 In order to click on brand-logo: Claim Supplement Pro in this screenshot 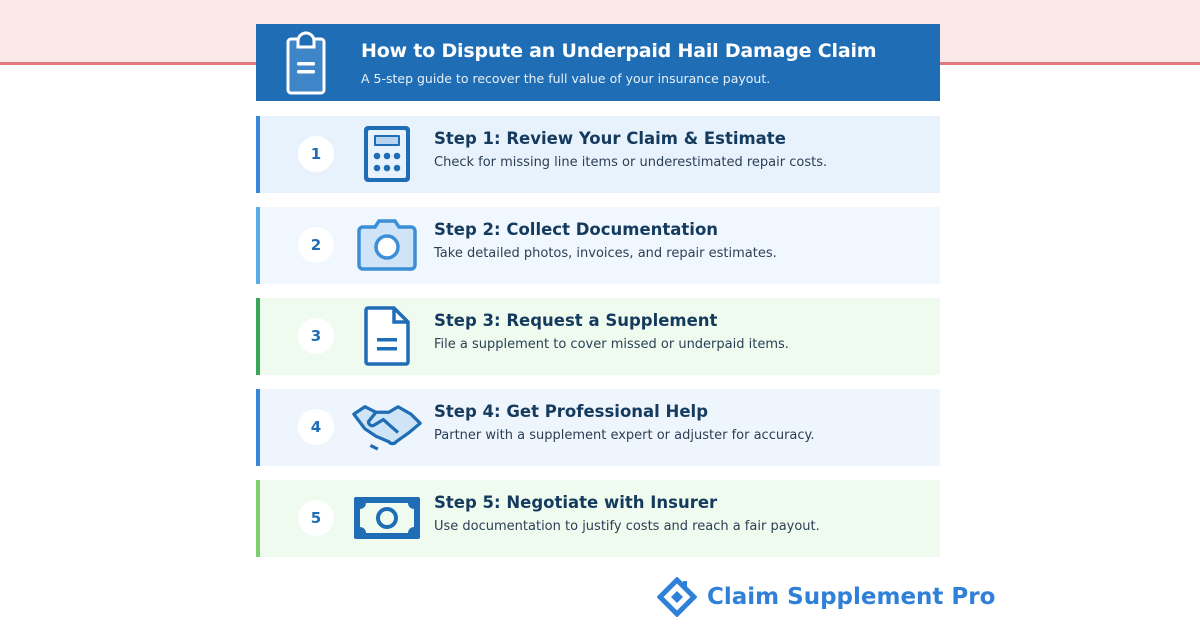, I will do `click(826, 597)`.